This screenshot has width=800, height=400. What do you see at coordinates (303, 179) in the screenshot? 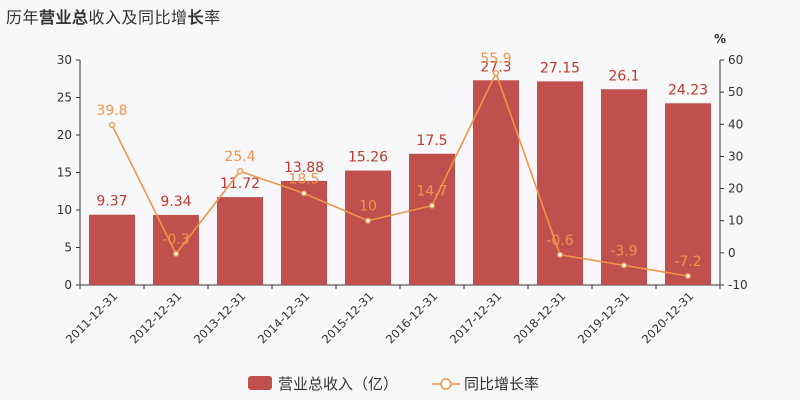
I see `growth-value-label: 18.5` at bounding box center [303, 179].